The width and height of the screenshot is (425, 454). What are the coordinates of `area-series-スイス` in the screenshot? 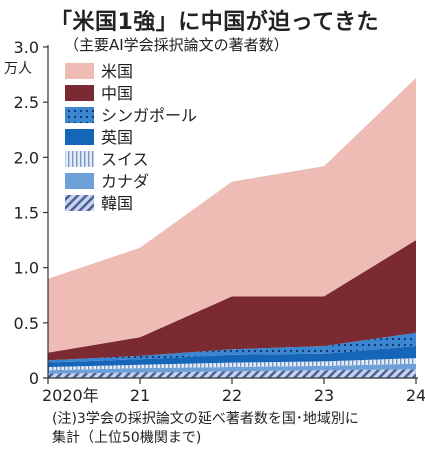 It's located at (232, 364).